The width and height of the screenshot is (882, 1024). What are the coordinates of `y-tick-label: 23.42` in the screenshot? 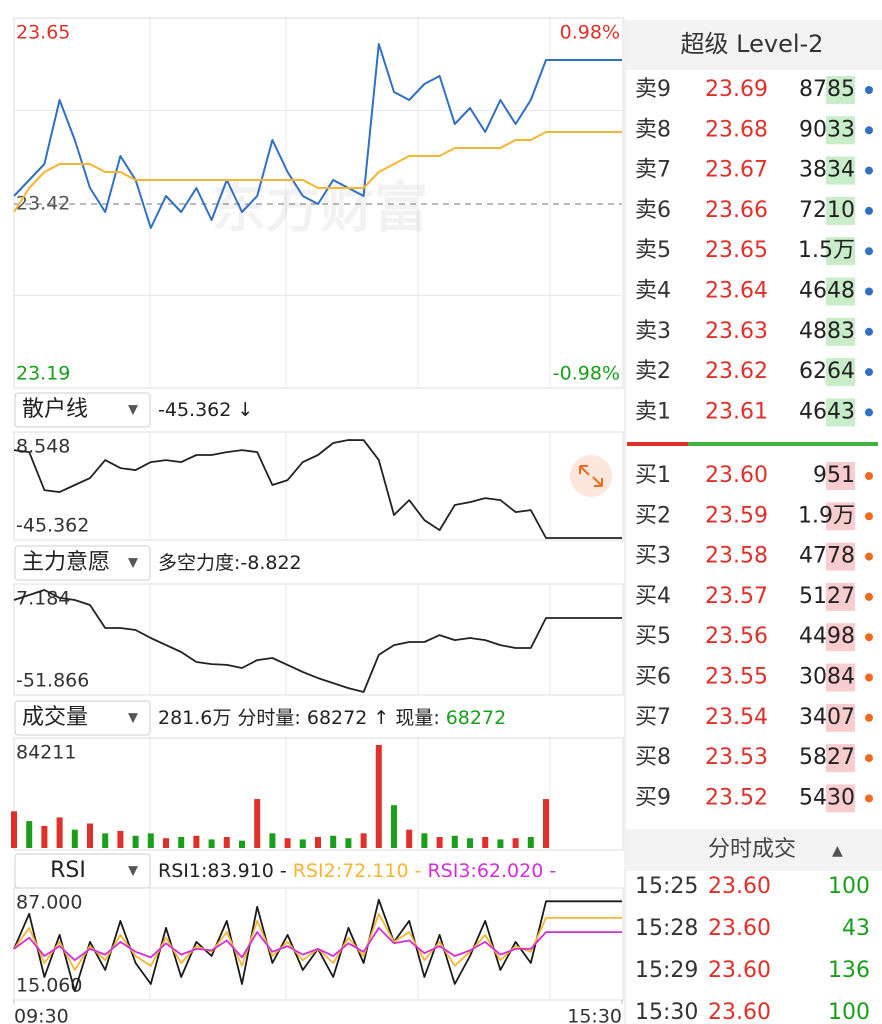 It's located at (43, 204).